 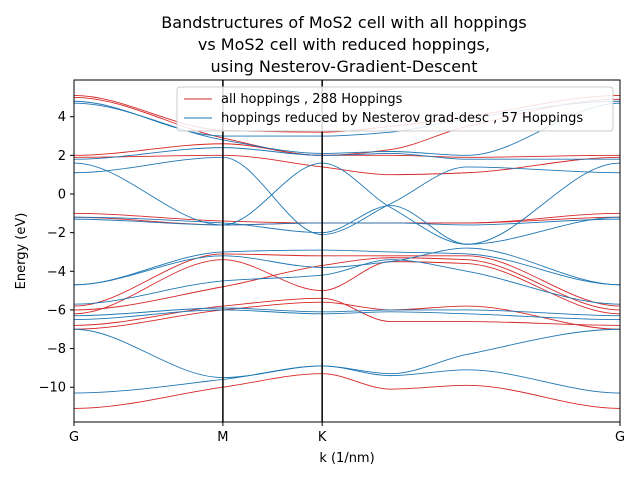 What do you see at coordinates (346, 458) in the screenshot?
I see `x-axis-label: k (1/nm)` at bounding box center [346, 458].